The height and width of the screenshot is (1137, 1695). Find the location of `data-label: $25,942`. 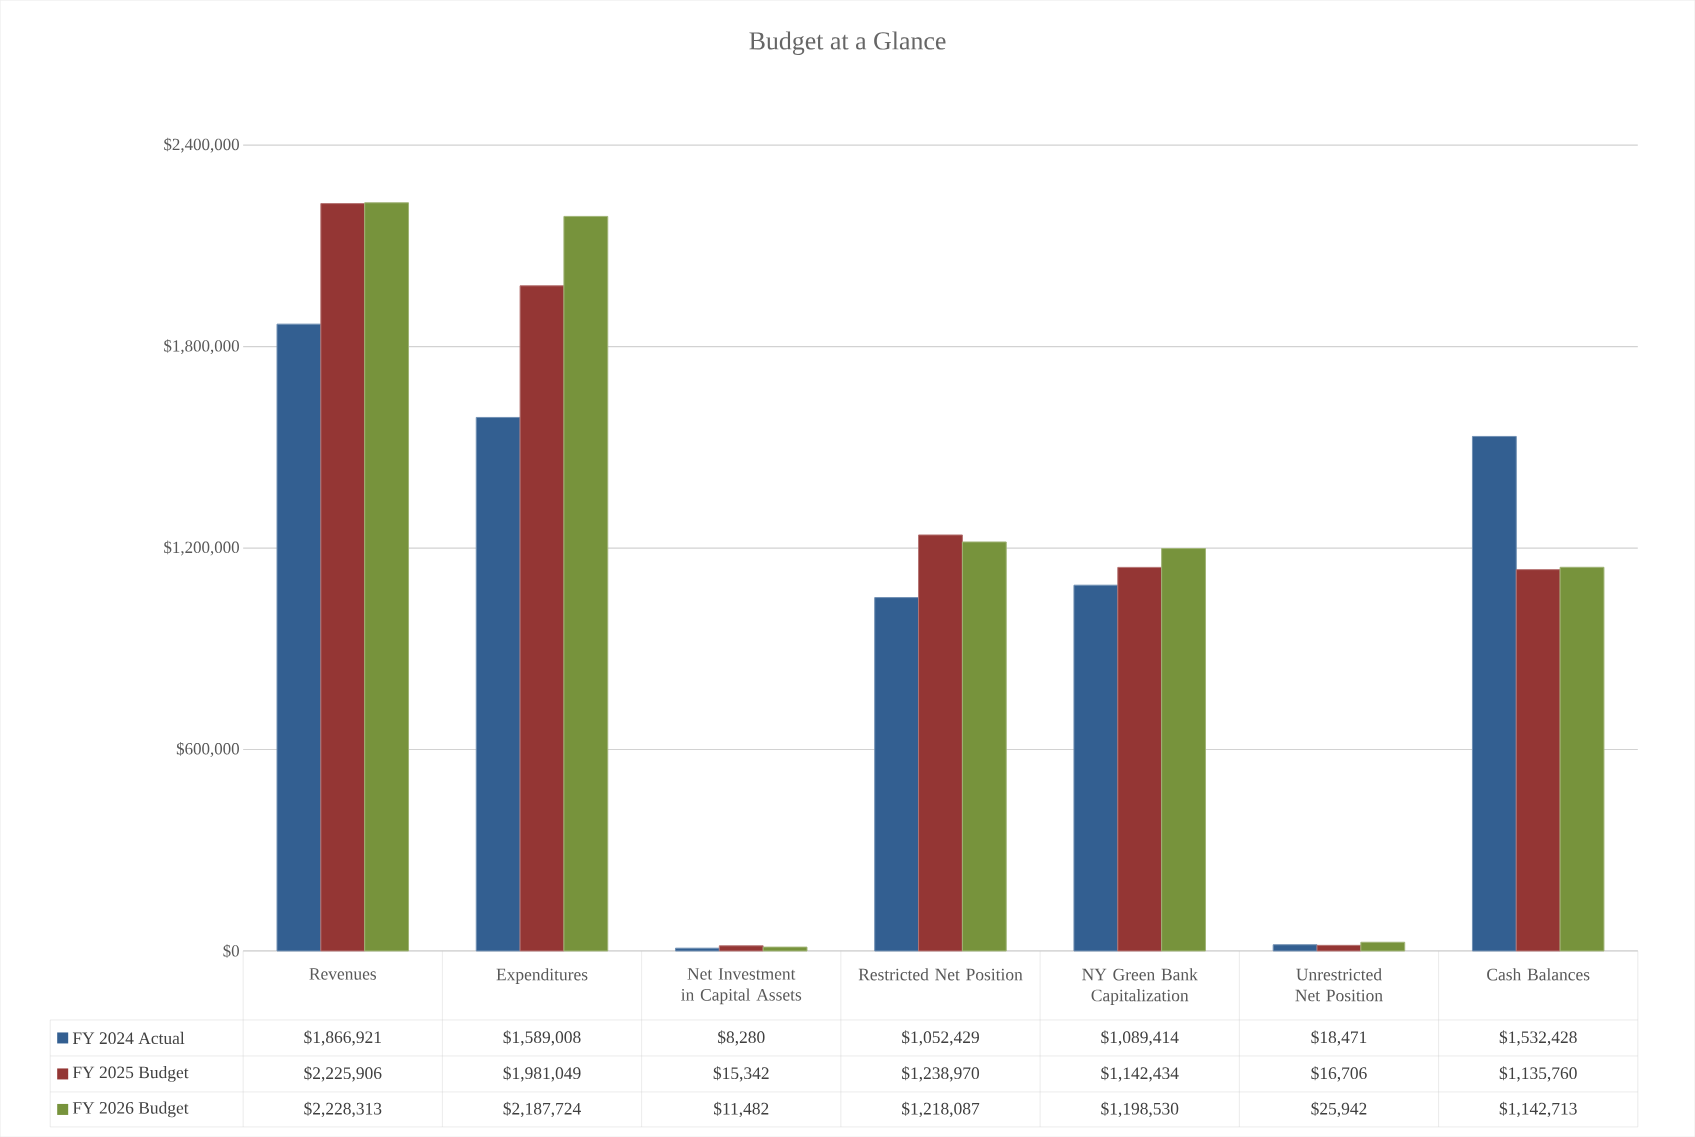

data-label: $25,942 is located at coordinates (1339, 1109).